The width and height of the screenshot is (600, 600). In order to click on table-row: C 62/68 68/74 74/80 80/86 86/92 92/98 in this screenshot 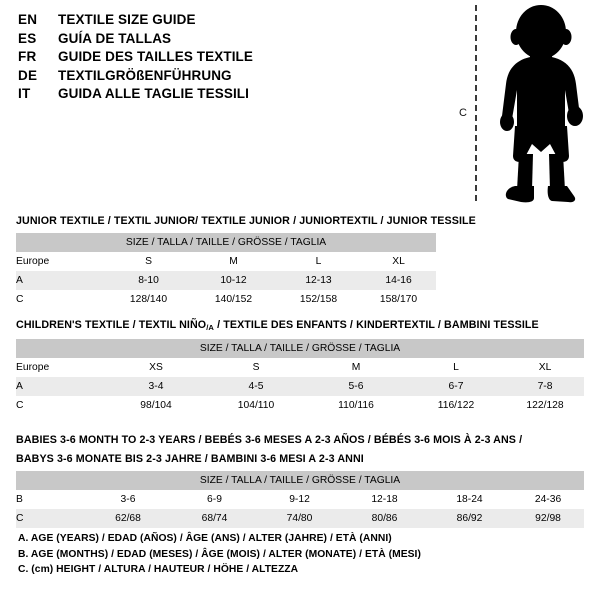, I will do `click(300, 518)`.